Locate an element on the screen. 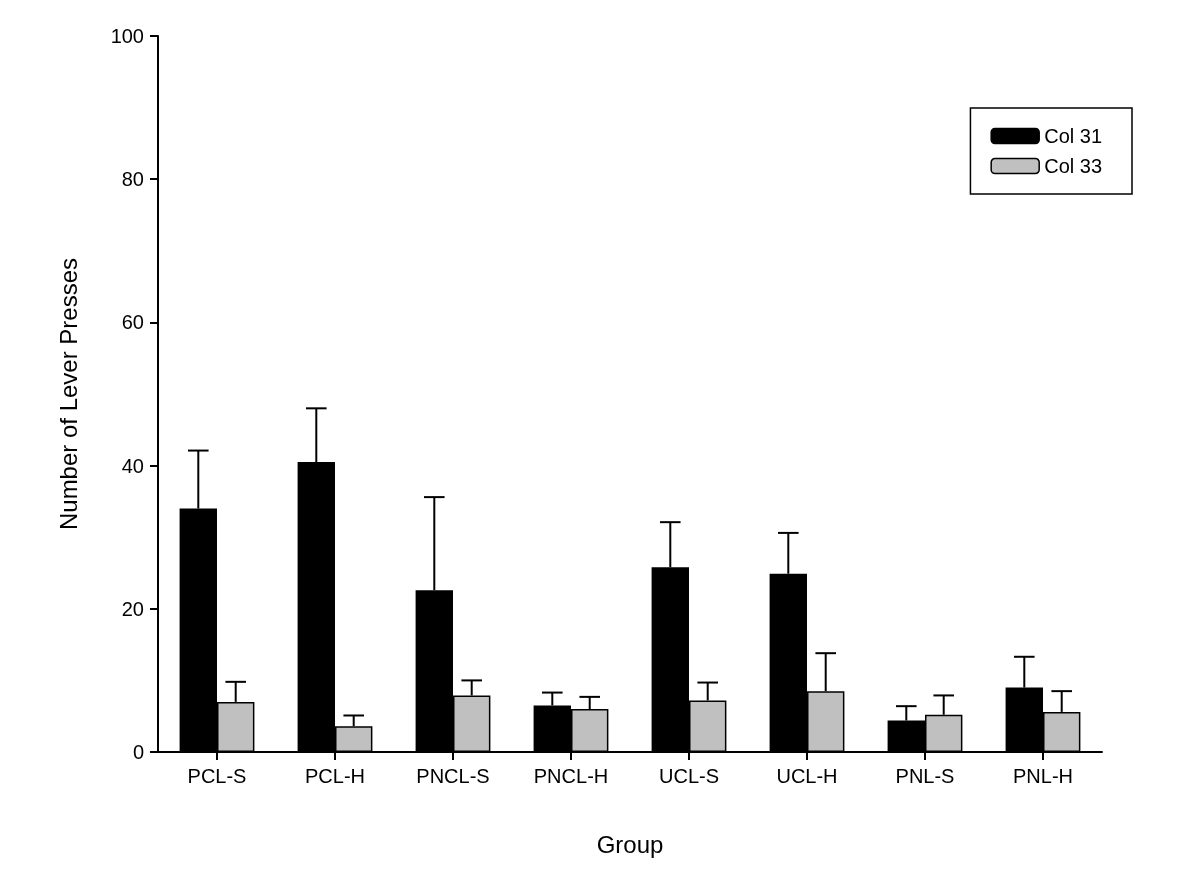  x-tick-label: UCL-H is located at coordinates (807, 776).